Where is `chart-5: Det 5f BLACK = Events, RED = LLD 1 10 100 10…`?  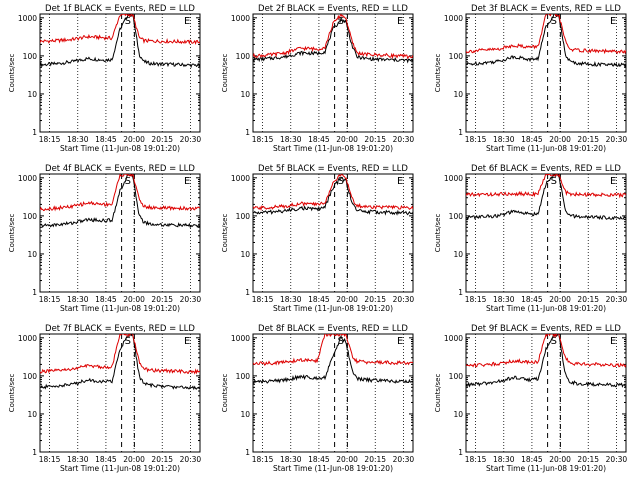 chart-5: Det 5f BLACK = Events, RED = LLD 1 10 100 10… is located at coordinates (317, 238).